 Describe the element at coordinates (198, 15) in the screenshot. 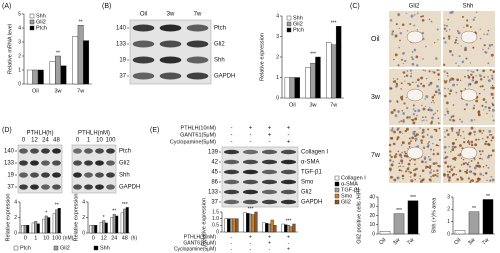

I see `lane-label: 7w` at that location.